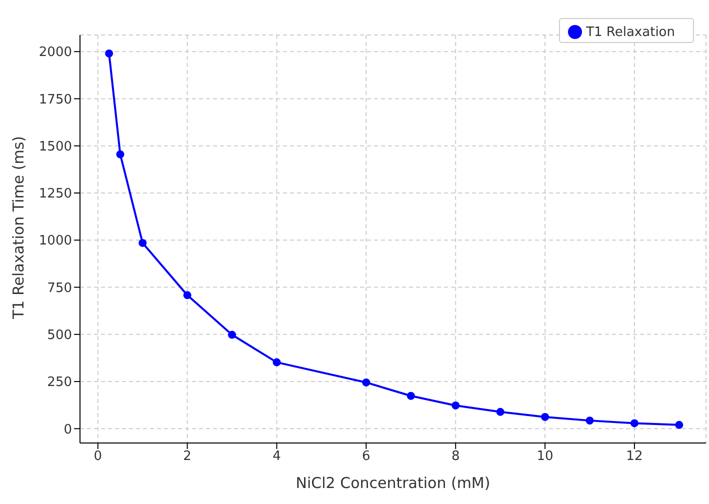 This screenshot has height=504, width=709. What do you see at coordinates (55, 52) in the screenshot?
I see `y-tick-label: 2000` at bounding box center [55, 52].